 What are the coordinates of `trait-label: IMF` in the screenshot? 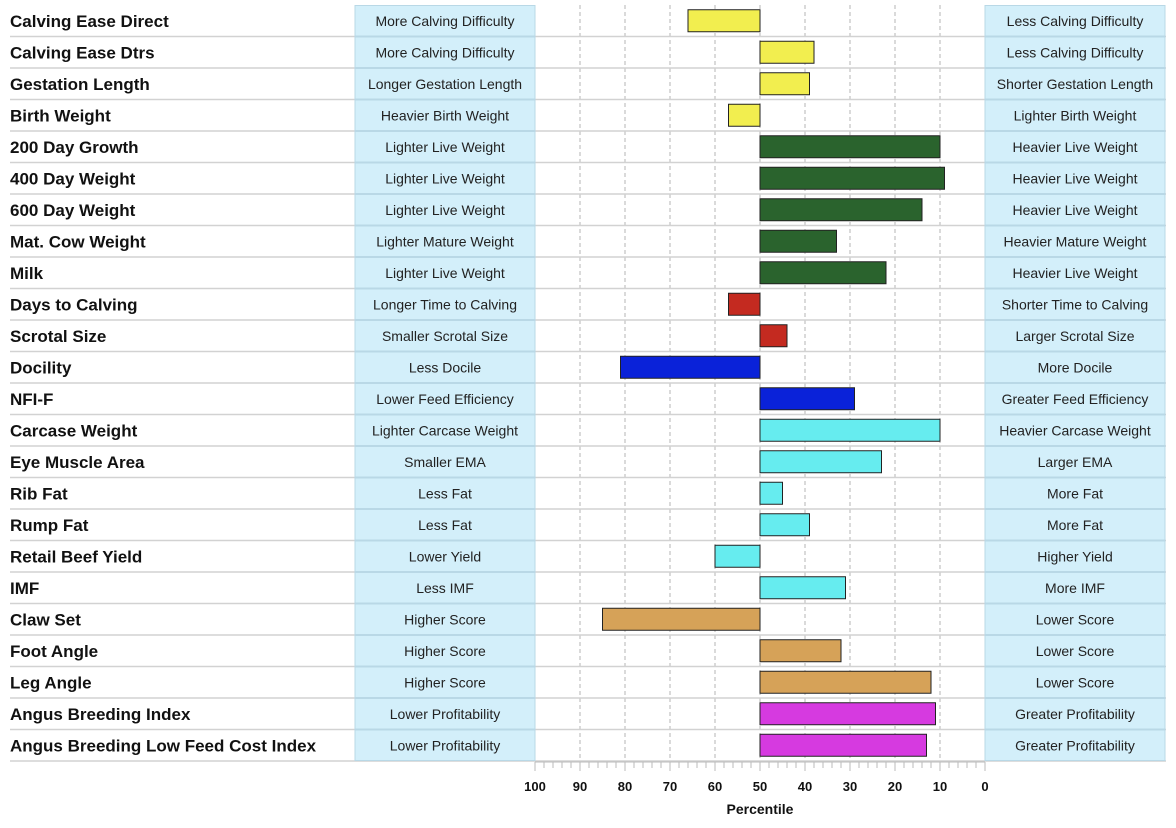 It's located at (24, 588).